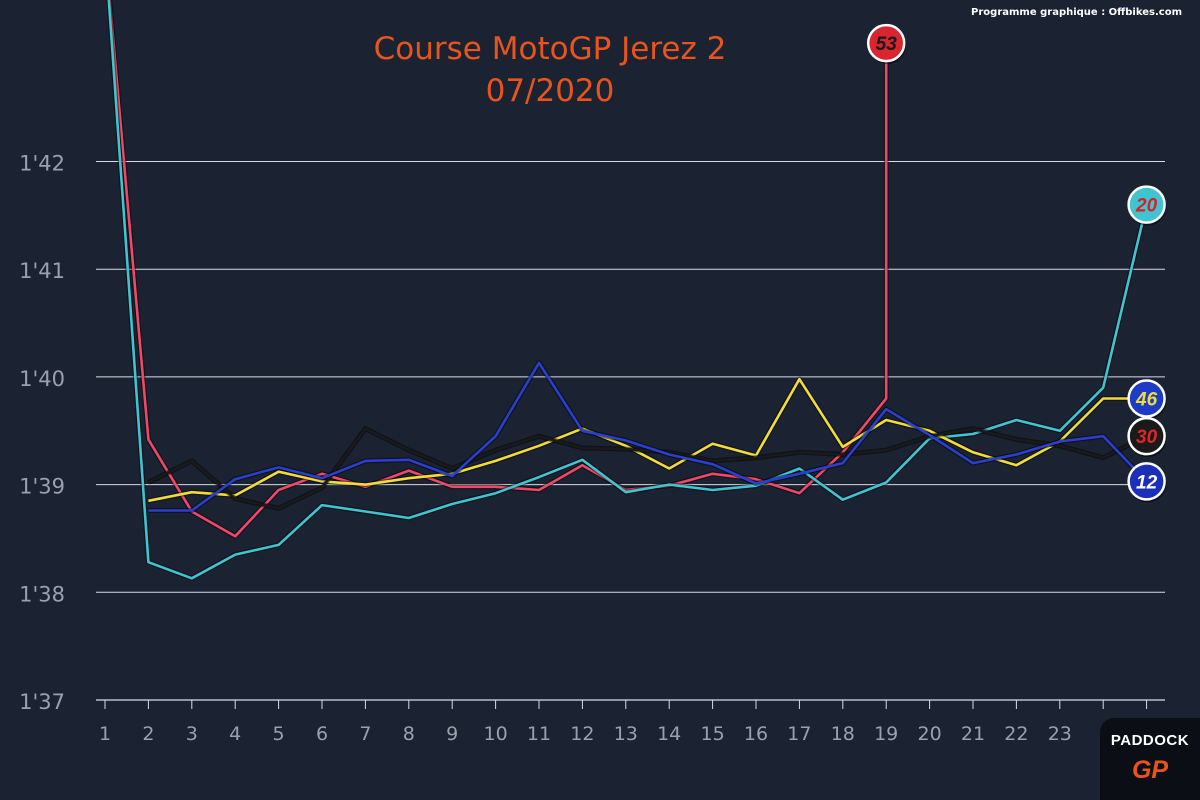 This screenshot has height=800, width=1200. I want to click on y-tick-label: 1'41, so click(42, 271).